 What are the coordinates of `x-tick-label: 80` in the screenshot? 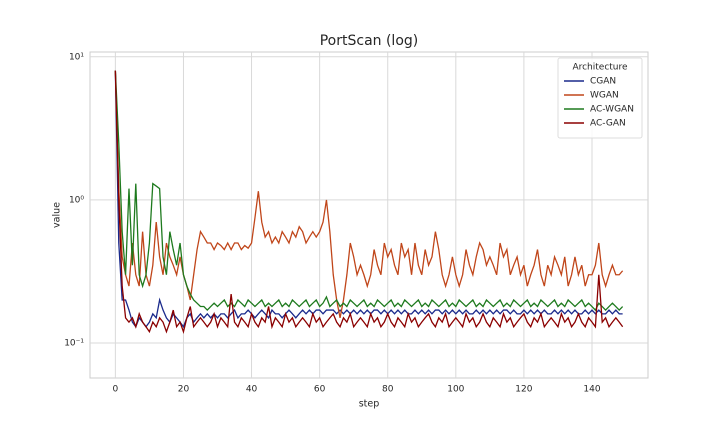 It's located at (388, 390).